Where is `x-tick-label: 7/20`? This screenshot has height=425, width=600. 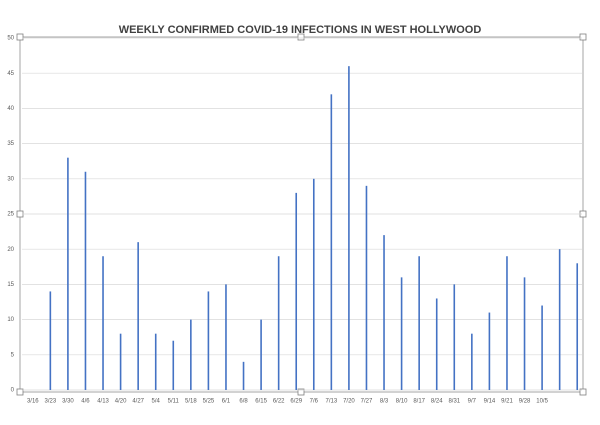 x-tick-label: 7/20 is located at coordinates (349, 402).